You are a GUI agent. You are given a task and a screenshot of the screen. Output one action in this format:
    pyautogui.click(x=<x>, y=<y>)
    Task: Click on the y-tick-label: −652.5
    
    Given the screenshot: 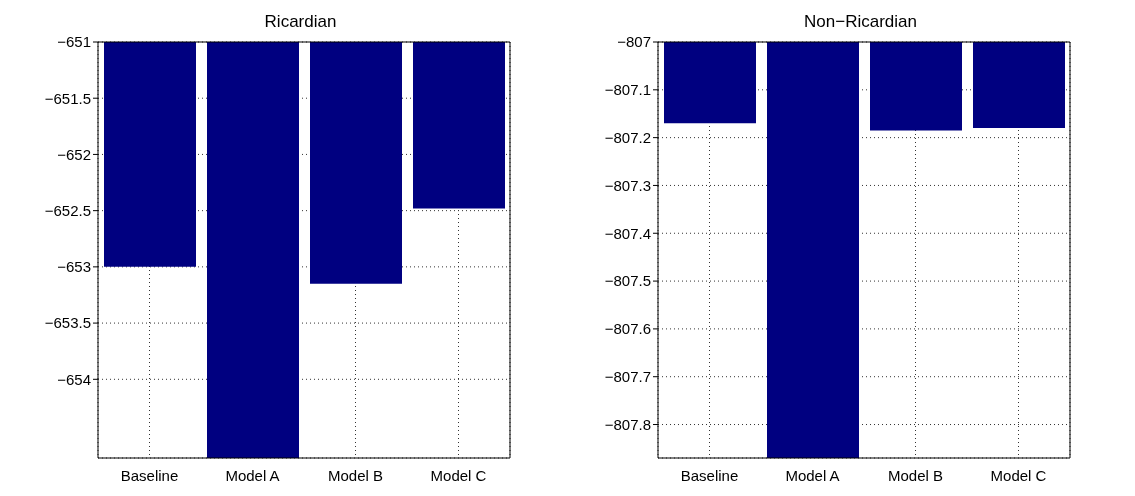 What is the action you would take?
    pyautogui.click(x=67, y=210)
    